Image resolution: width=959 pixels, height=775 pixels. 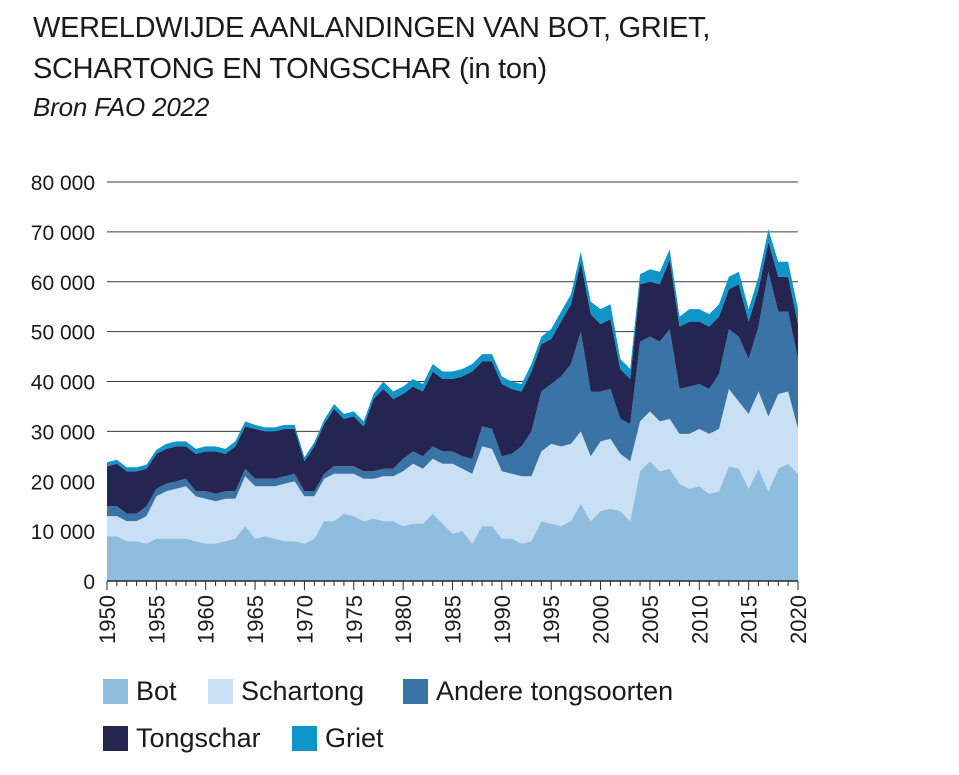 I want to click on legend-item-tongschar: Tongschar, so click(x=182, y=738).